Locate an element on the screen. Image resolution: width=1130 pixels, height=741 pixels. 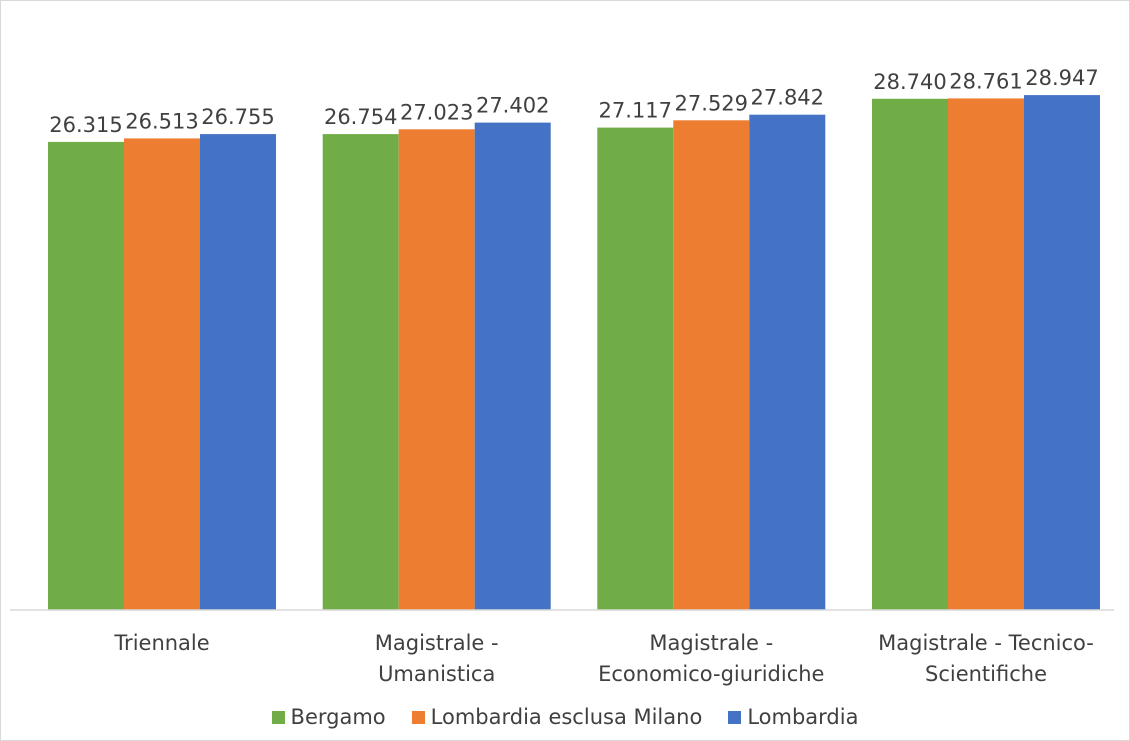
category-label-1: Triennale is located at coordinates (161, 643).